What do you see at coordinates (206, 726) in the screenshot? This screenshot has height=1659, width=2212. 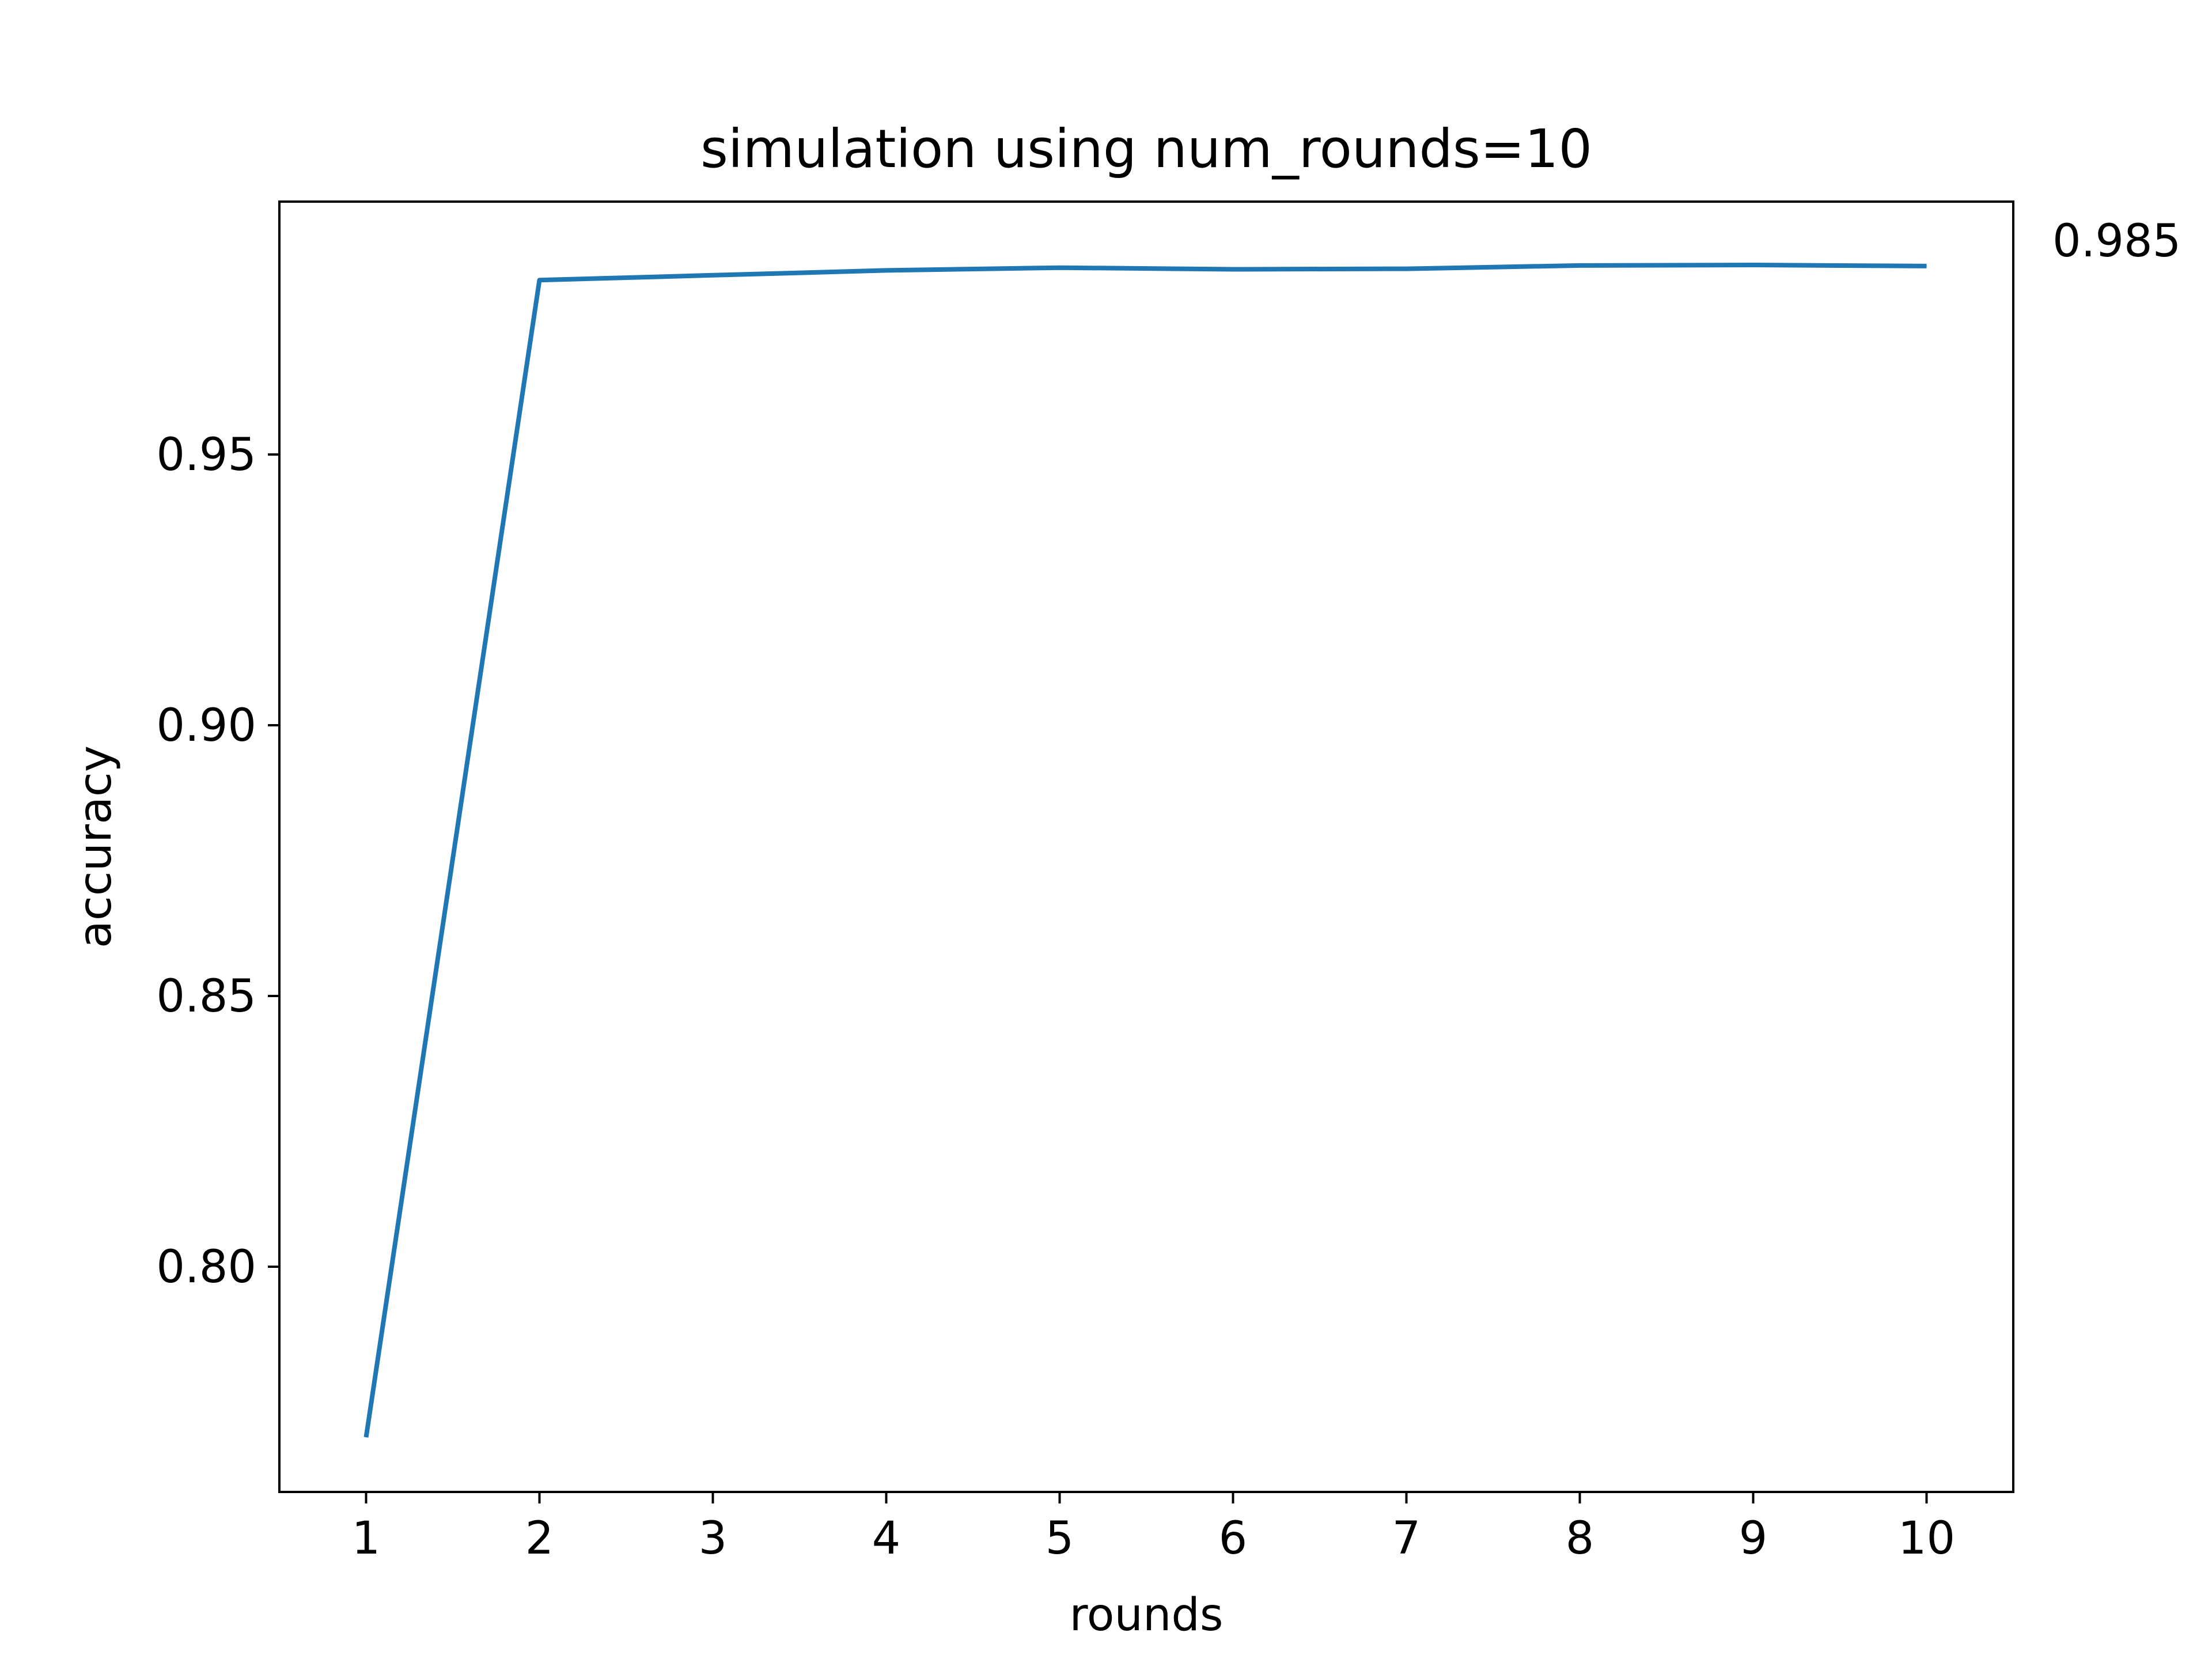 I see `y-tick-label: 0.90` at bounding box center [206, 726].